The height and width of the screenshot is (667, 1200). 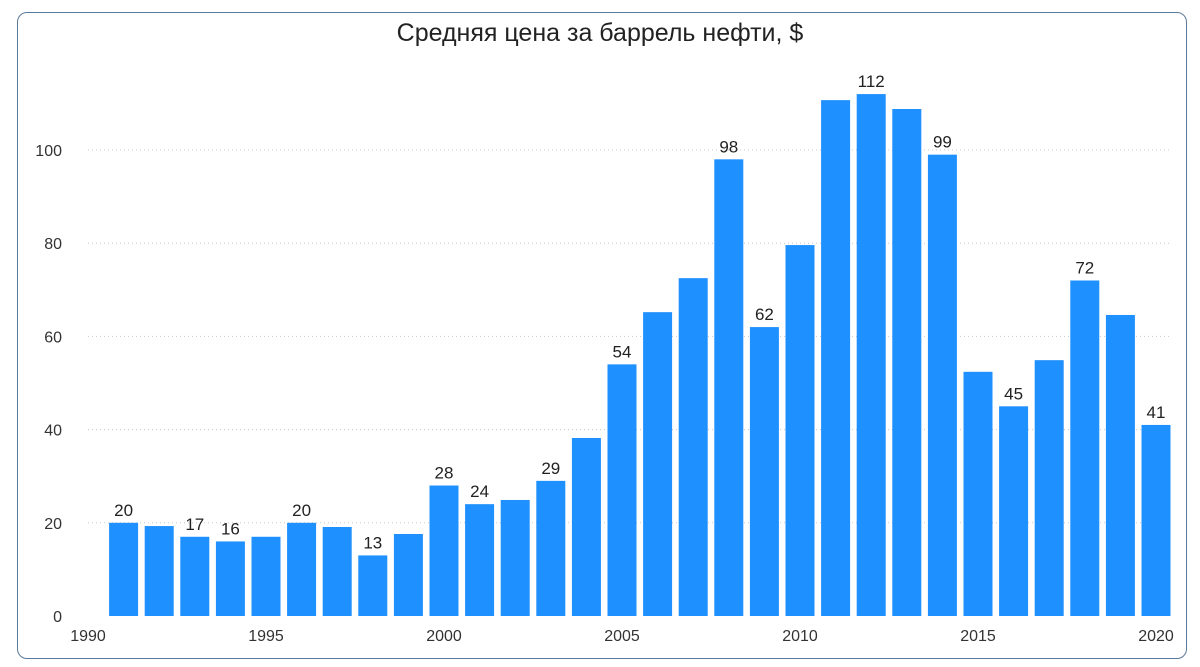 What do you see at coordinates (729, 387) in the screenshot?
I see `bar-2008` at bounding box center [729, 387].